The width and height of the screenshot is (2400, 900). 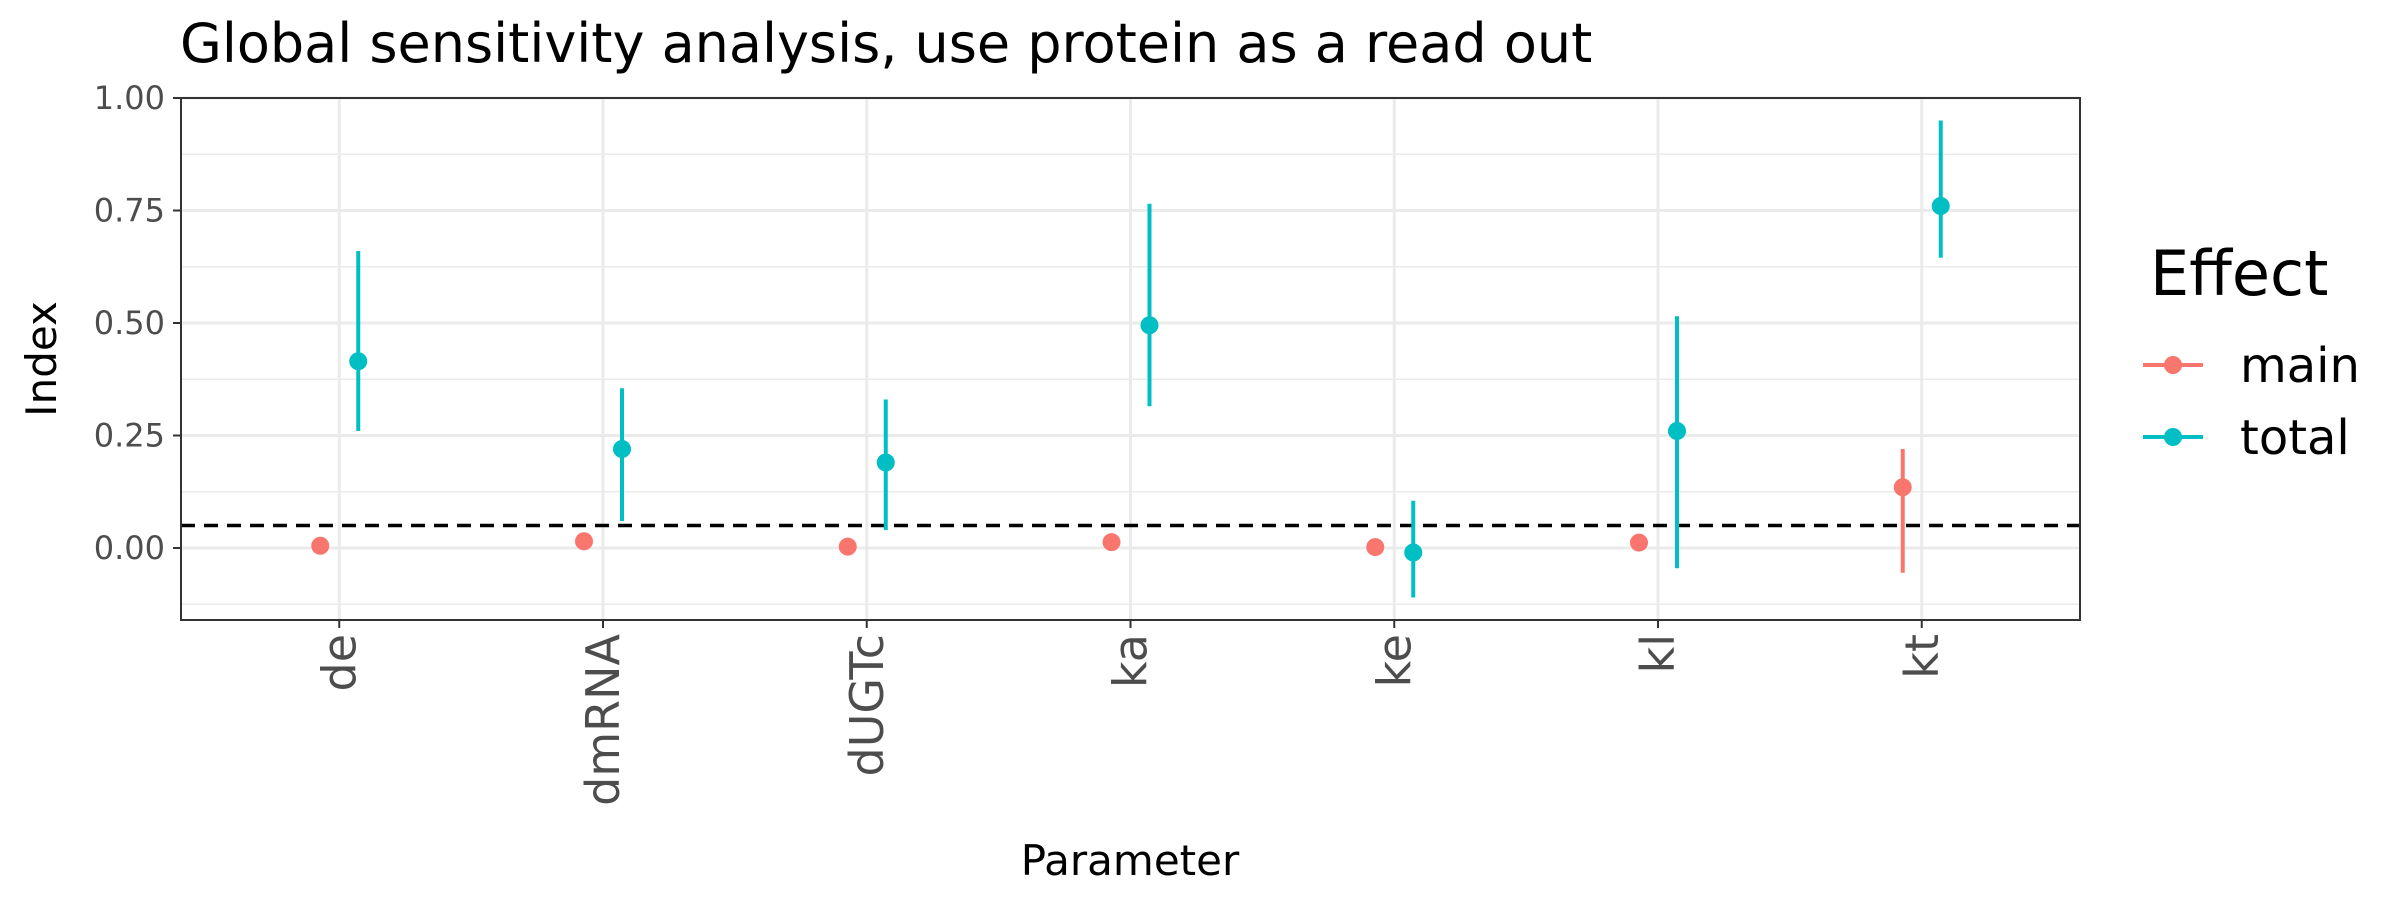 What do you see at coordinates (2173, 365) in the screenshot?
I see `legend-key-point-main` at bounding box center [2173, 365].